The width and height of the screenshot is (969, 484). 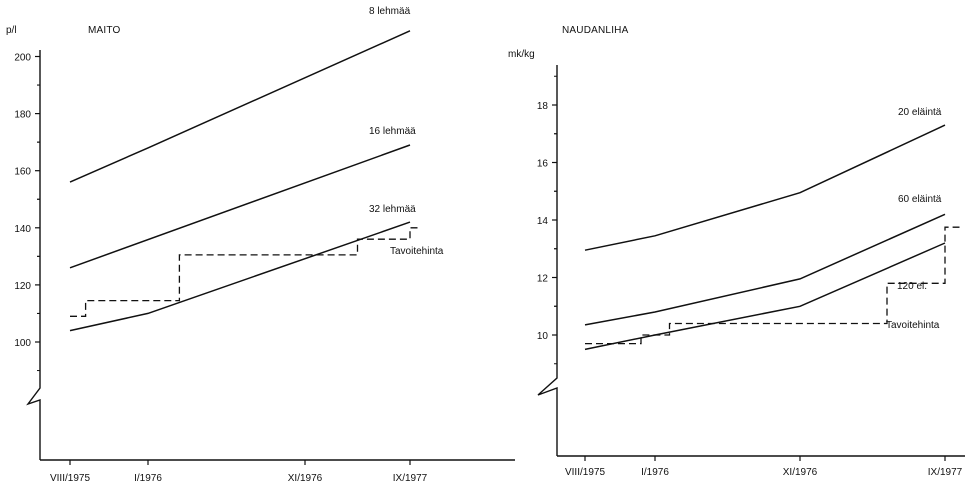 I want to click on y-tick-label: 10, so click(x=543, y=336).